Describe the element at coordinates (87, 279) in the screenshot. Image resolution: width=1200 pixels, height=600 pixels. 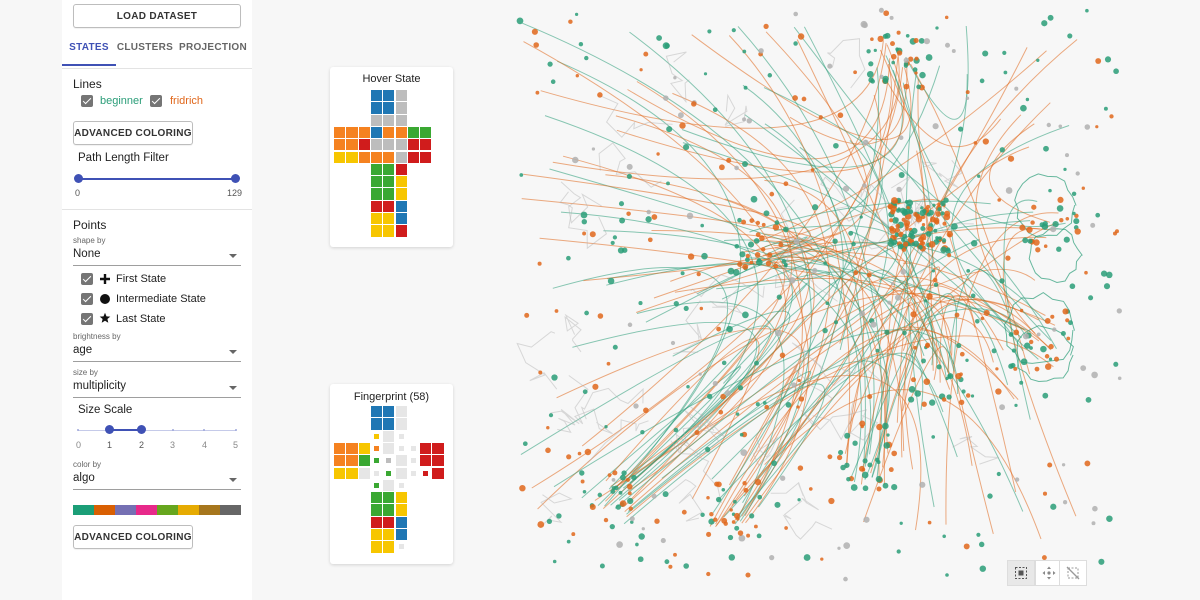
I see `first-state-checkbox` at that location.